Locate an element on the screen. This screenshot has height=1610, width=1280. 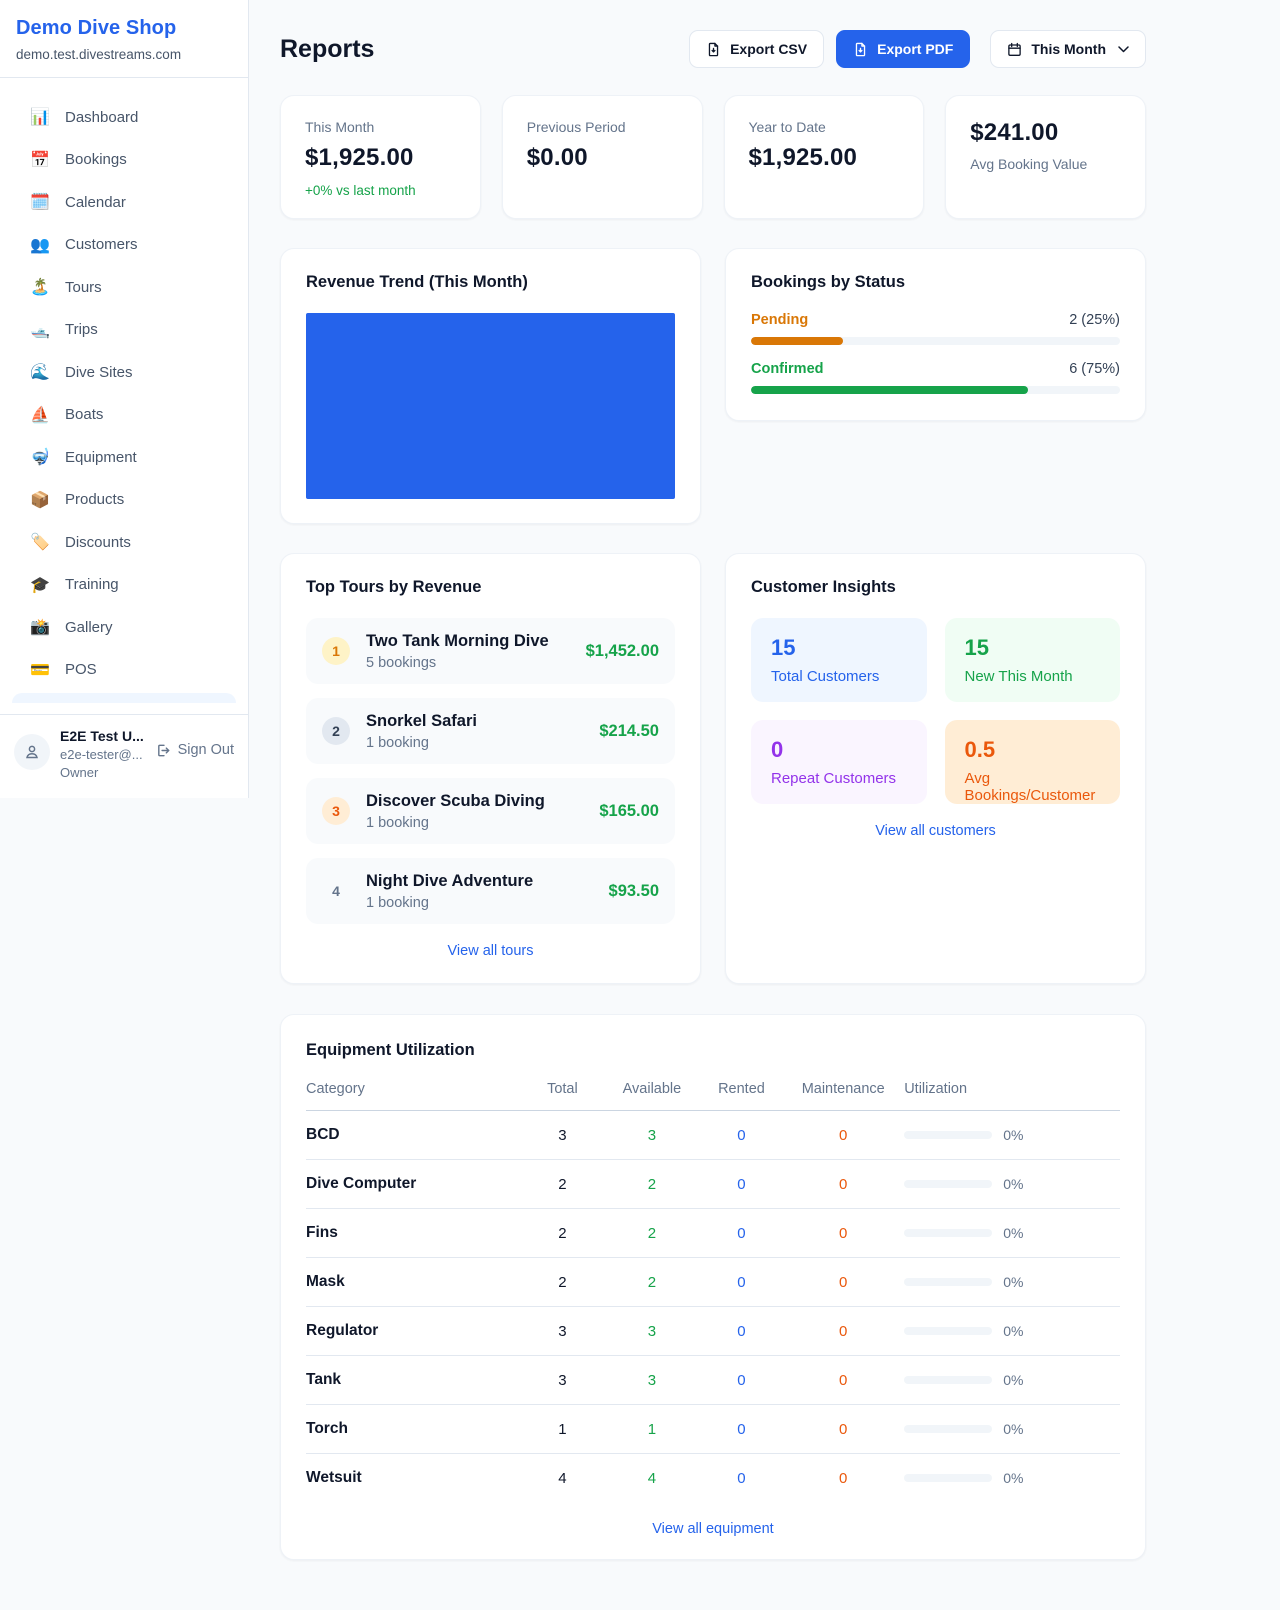
tile-new-this-month: 15 New This Month is located at coordinates (1032, 660).